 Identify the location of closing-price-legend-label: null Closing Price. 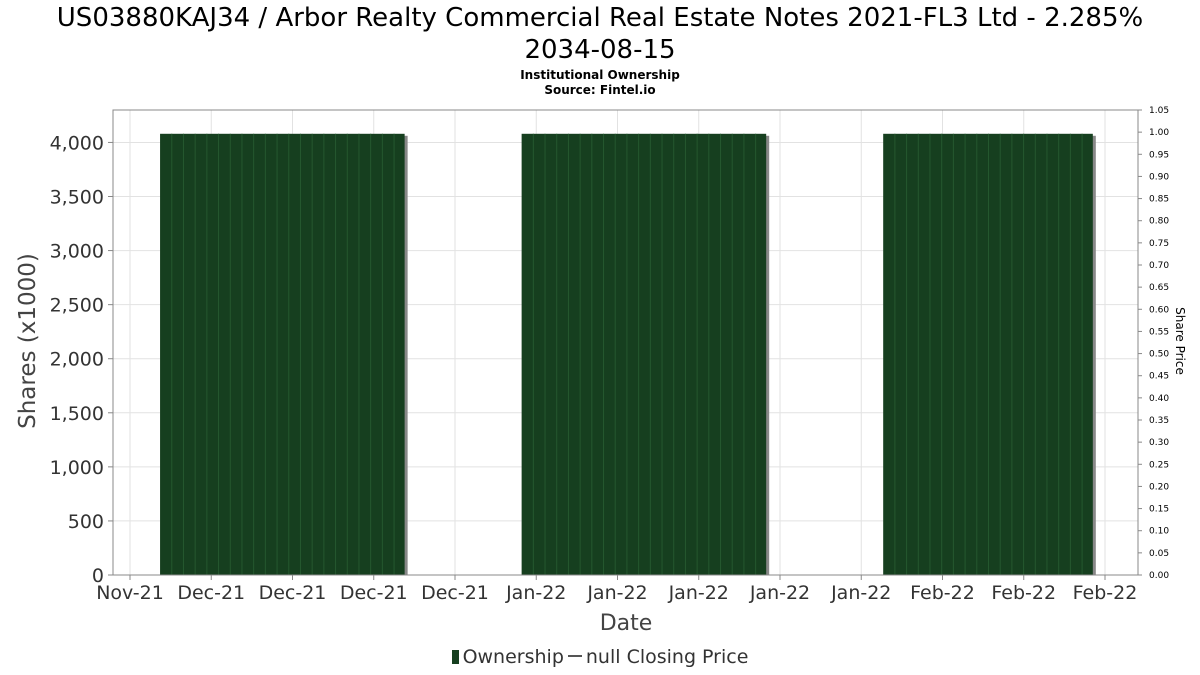
(667, 657).